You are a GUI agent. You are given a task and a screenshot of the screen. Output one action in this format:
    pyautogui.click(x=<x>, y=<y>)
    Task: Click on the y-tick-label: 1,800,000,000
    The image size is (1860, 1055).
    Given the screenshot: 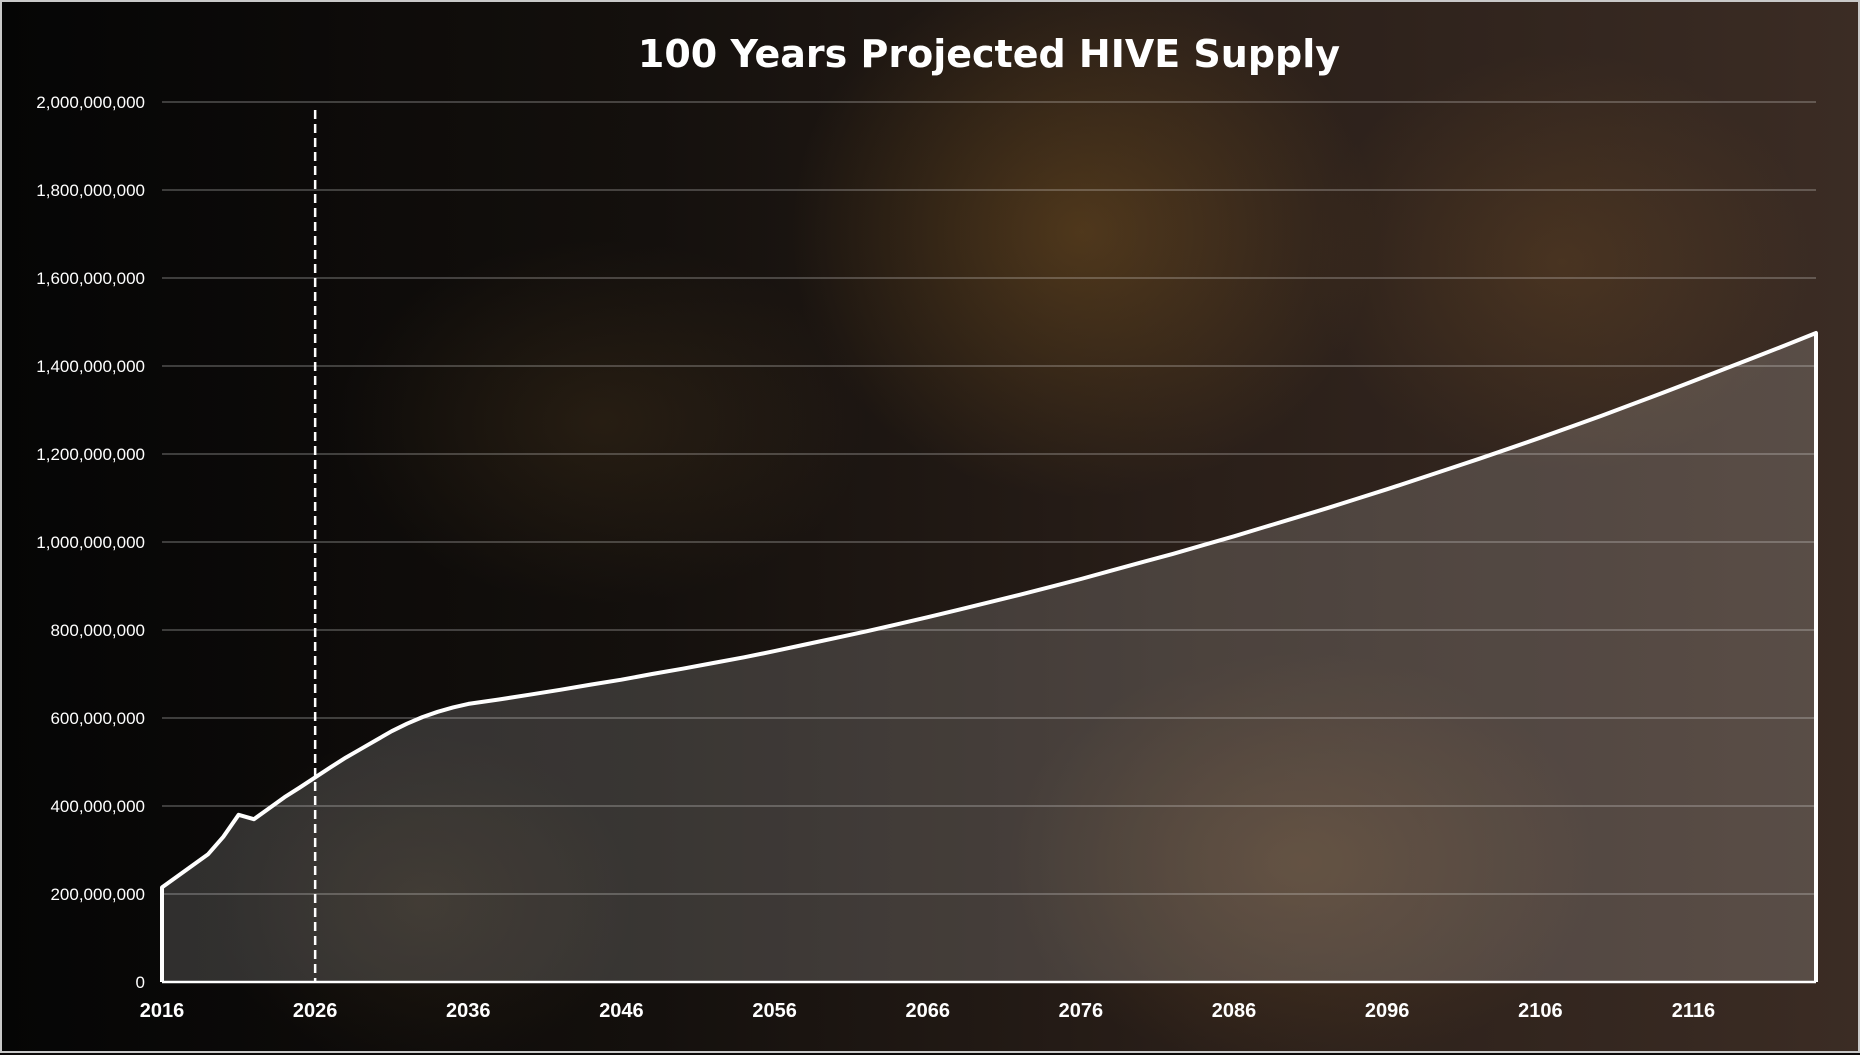 What is the action you would take?
    pyautogui.click(x=90, y=190)
    